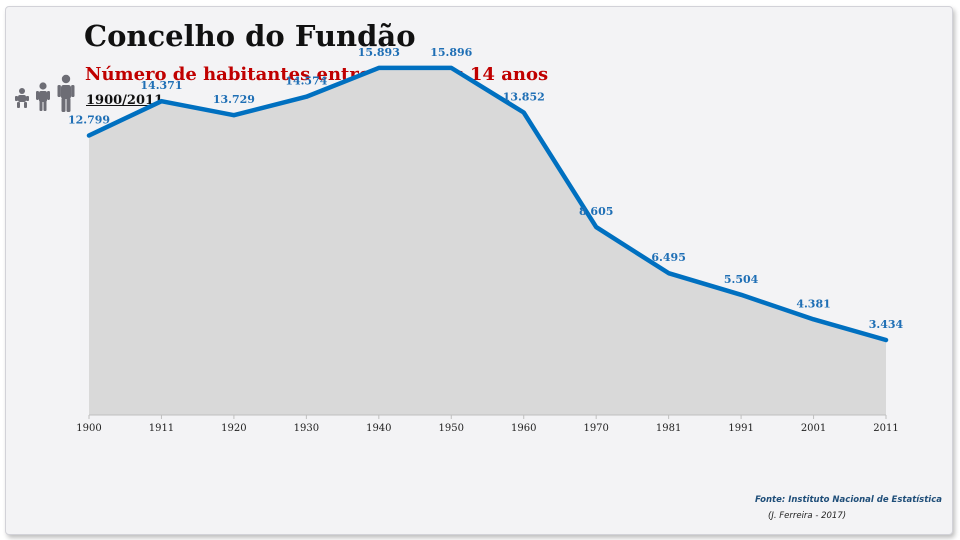 The image size is (960, 540). I want to click on data-label: 8.605, so click(596, 211).